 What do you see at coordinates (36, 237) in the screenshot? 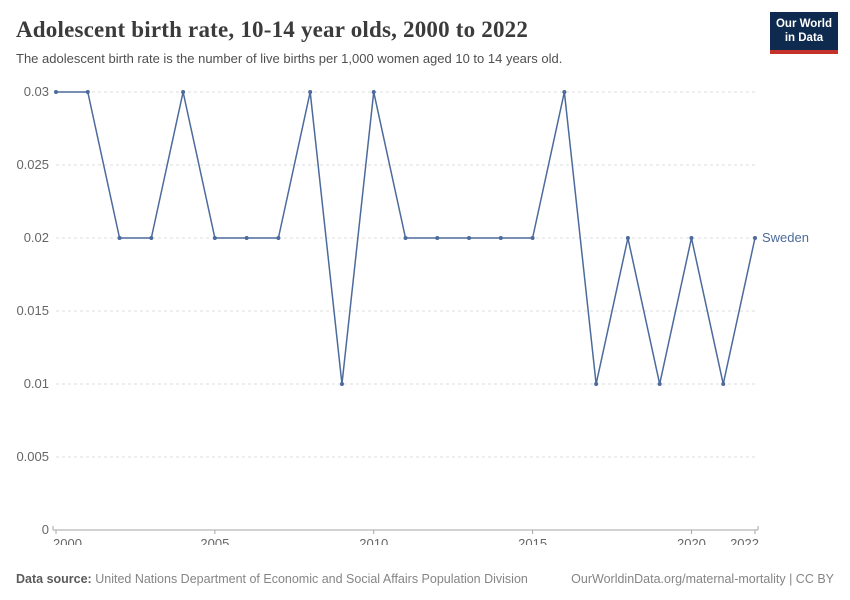
I see `y-axis-tick-label: 0.02` at bounding box center [36, 237].